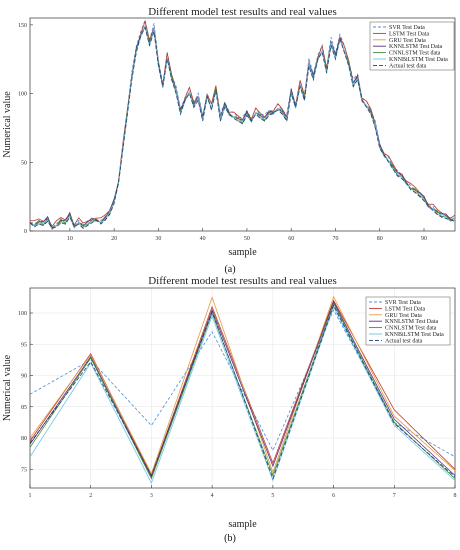  I want to click on x-tick-label: 4, so click(212, 496).